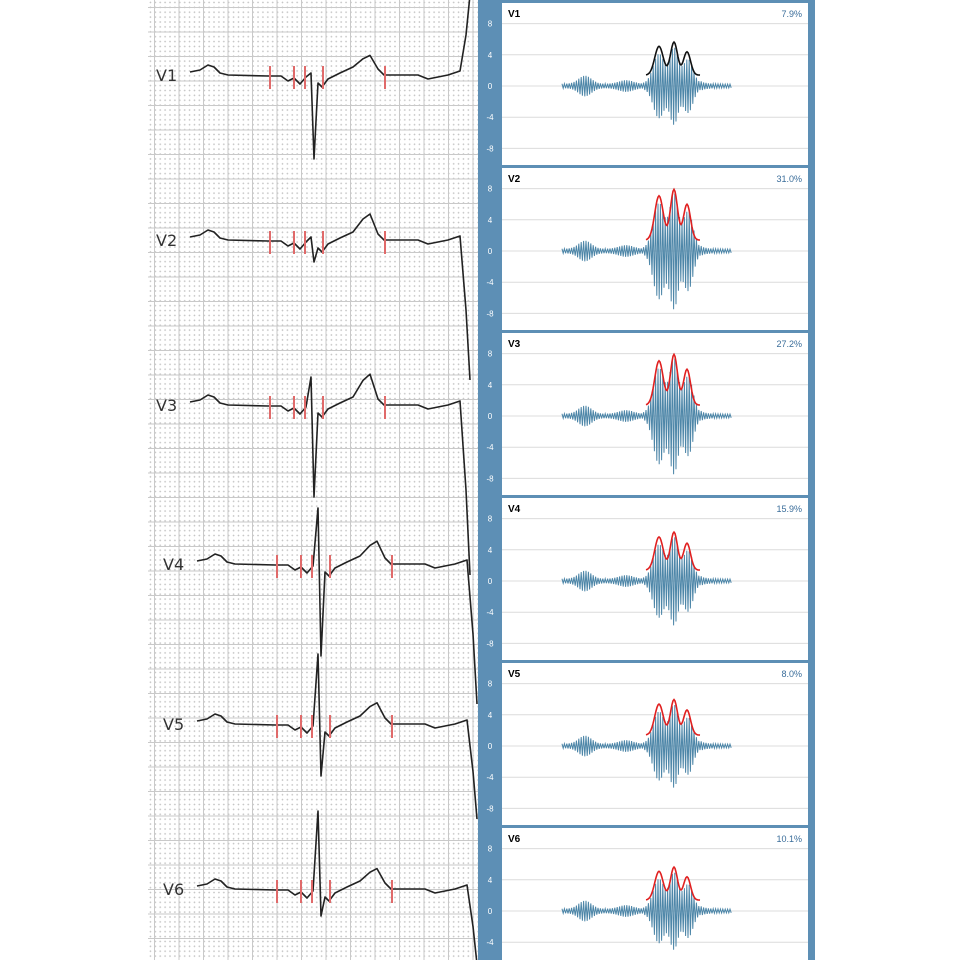 This screenshot has width=960, height=965. What do you see at coordinates (514, 14) in the screenshot?
I see `chart-title: V1` at bounding box center [514, 14].